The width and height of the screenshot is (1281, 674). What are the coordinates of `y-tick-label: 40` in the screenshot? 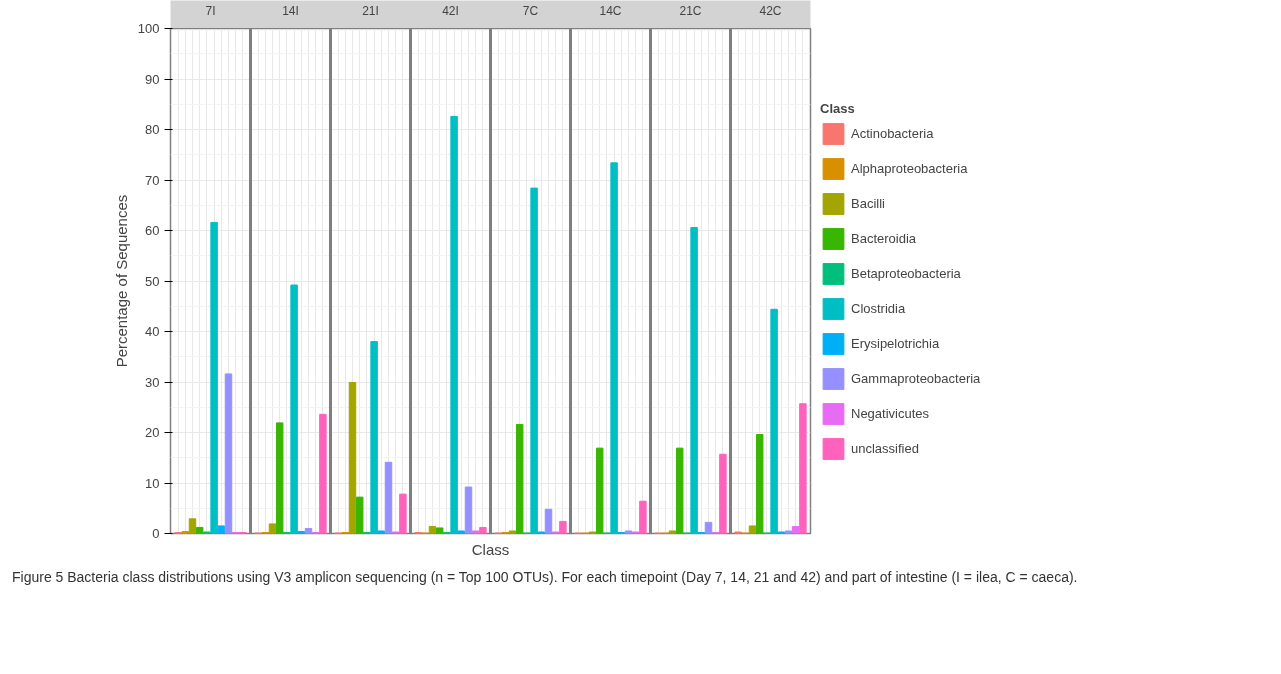 It's located at (152, 331).